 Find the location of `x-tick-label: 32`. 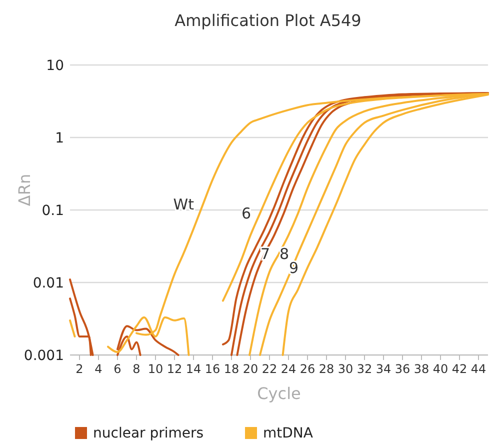

x-tick-label: 32 is located at coordinates (364, 369).